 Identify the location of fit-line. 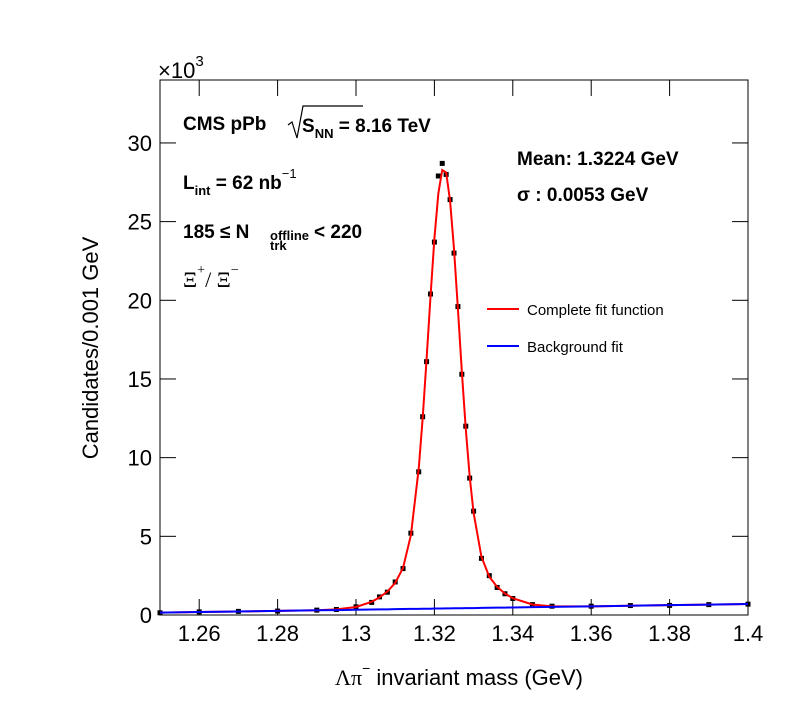
(454, 608).